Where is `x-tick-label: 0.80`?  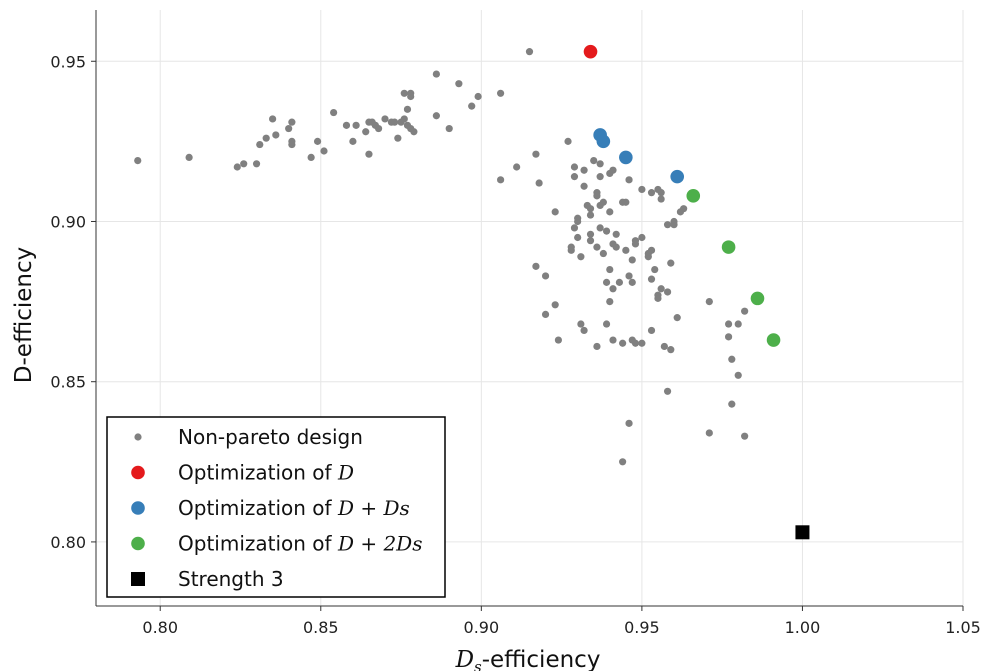 x-tick-label: 0.80 is located at coordinates (160, 627).